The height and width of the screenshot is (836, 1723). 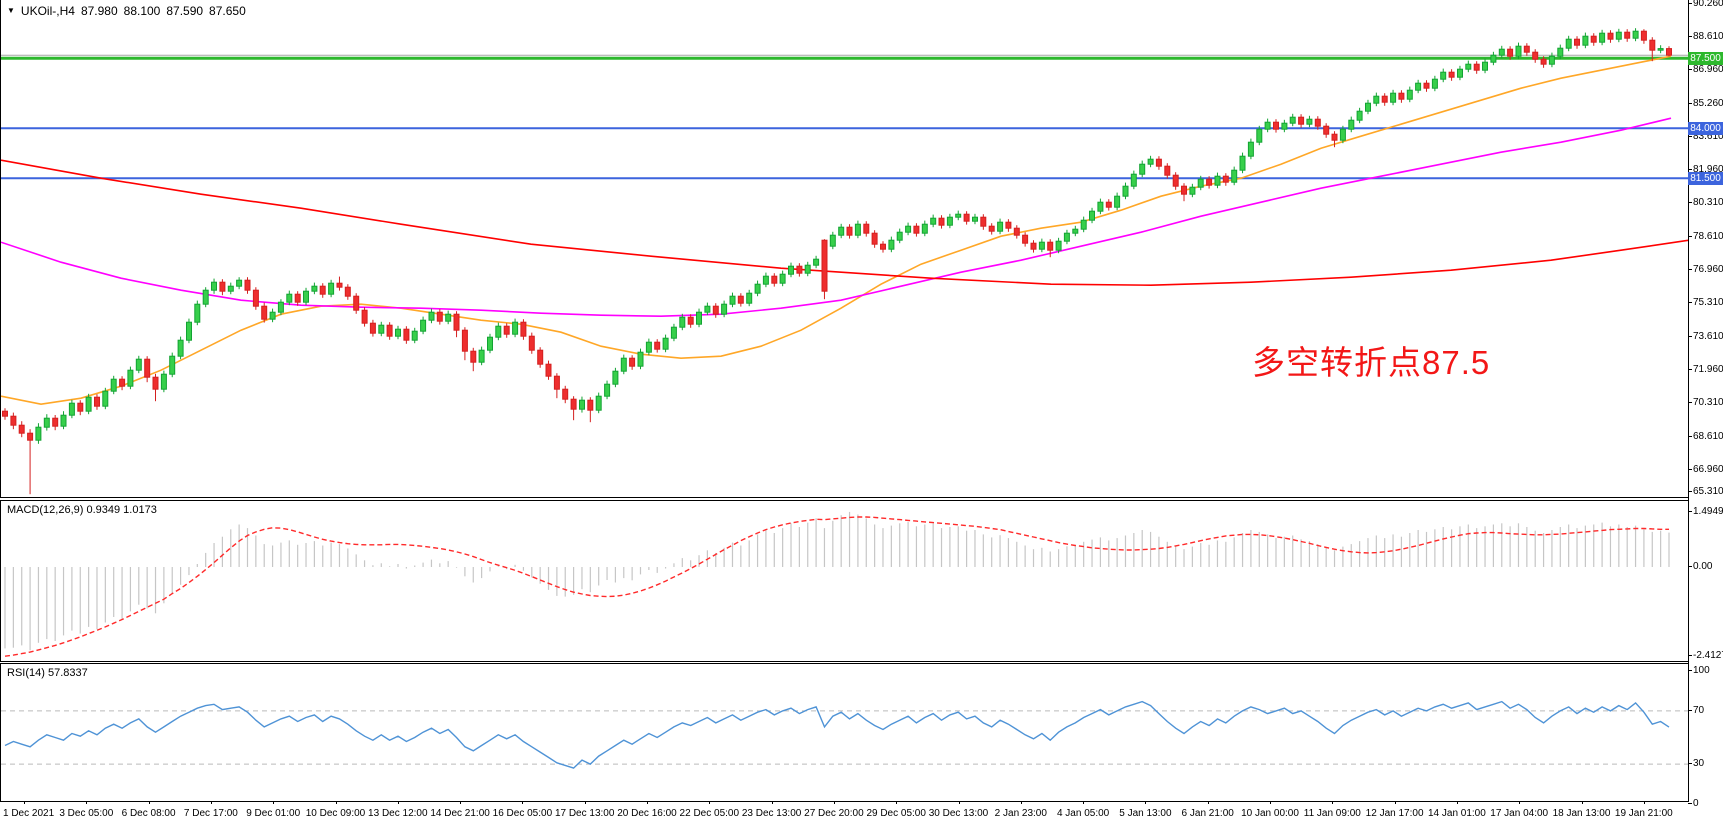 What do you see at coordinates (142, 11) in the screenshot?
I see `ohlc-high: 88.100` at bounding box center [142, 11].